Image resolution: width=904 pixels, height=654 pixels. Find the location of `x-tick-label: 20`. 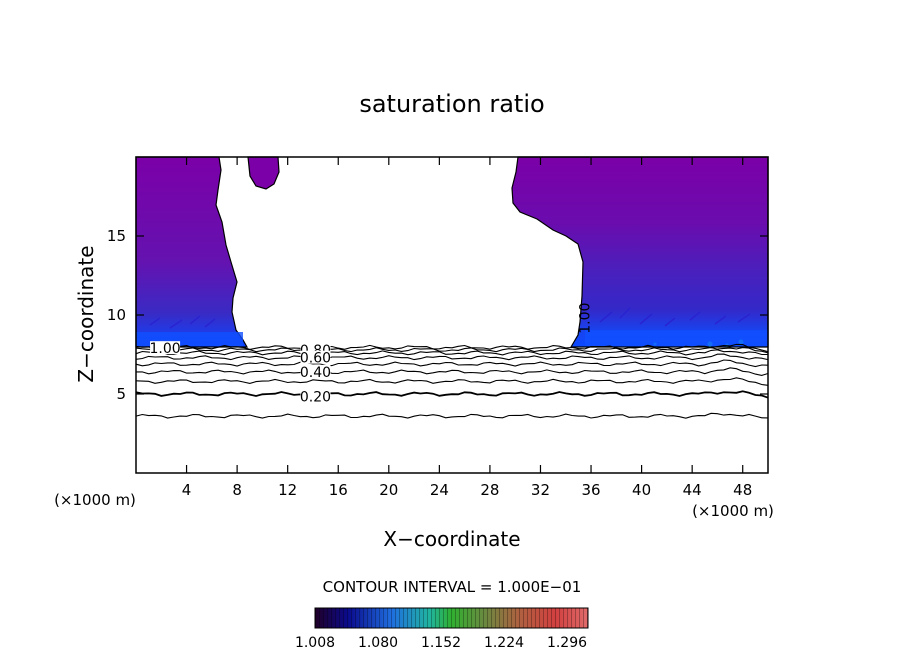

x-tick-label: 20 is located at coordinates (388, 490).